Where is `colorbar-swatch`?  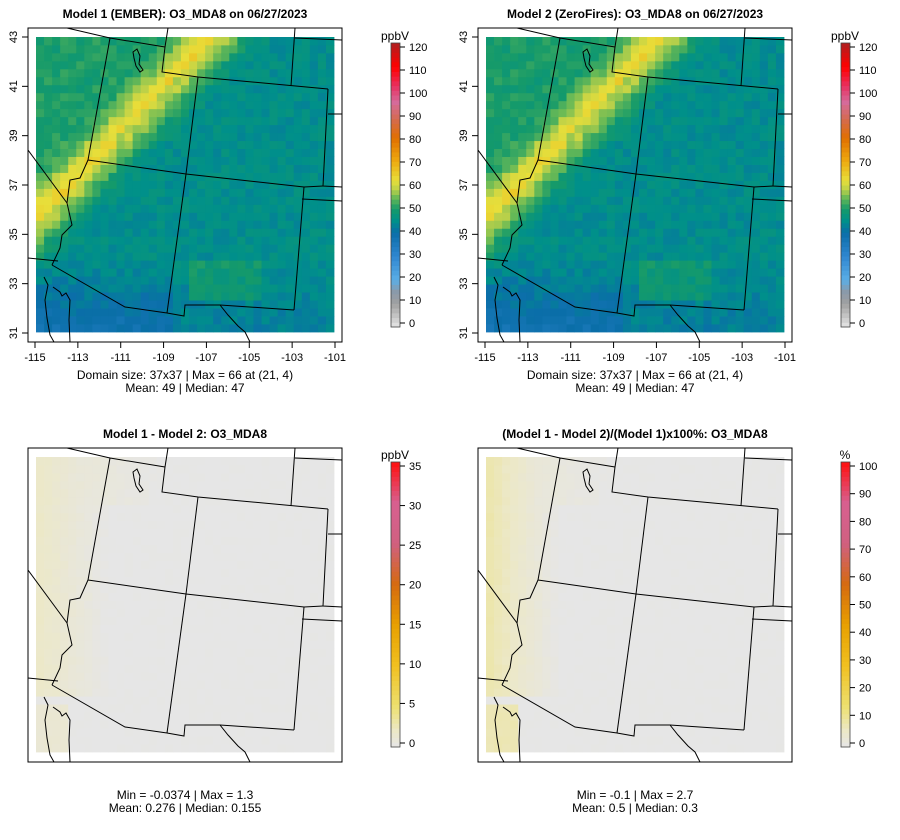
colorbar-swatch is located at coordinates (845, 211).